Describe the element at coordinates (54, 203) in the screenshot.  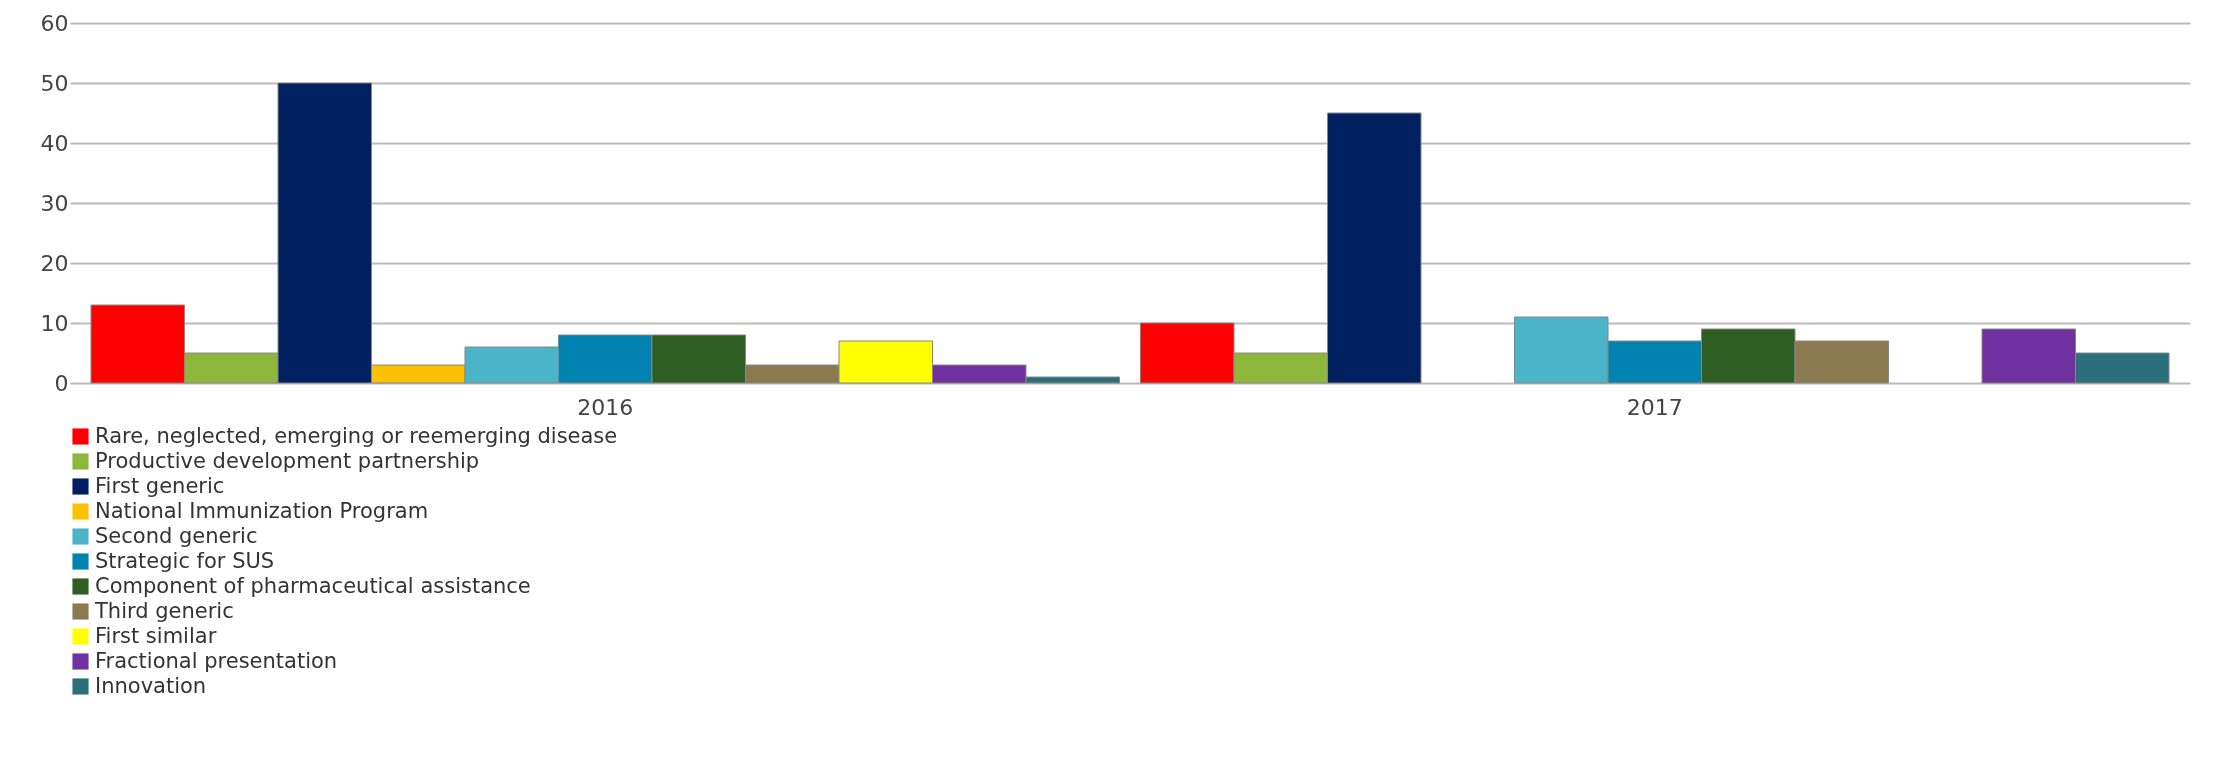
I see `y-tick-label: 30` at that location.